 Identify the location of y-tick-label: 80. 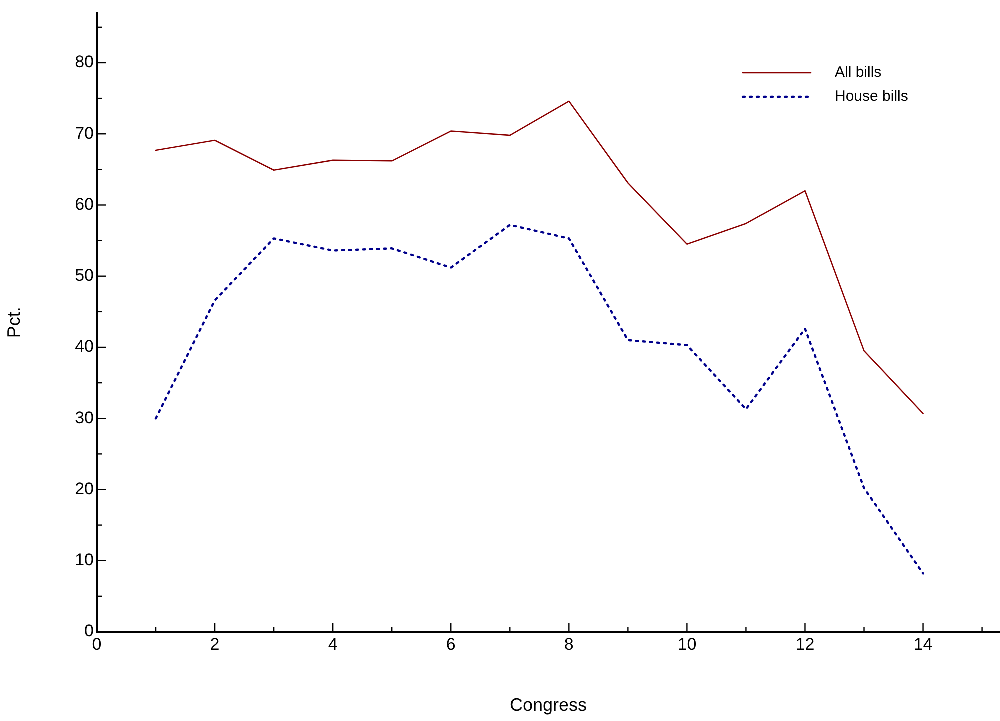
(84, 62).